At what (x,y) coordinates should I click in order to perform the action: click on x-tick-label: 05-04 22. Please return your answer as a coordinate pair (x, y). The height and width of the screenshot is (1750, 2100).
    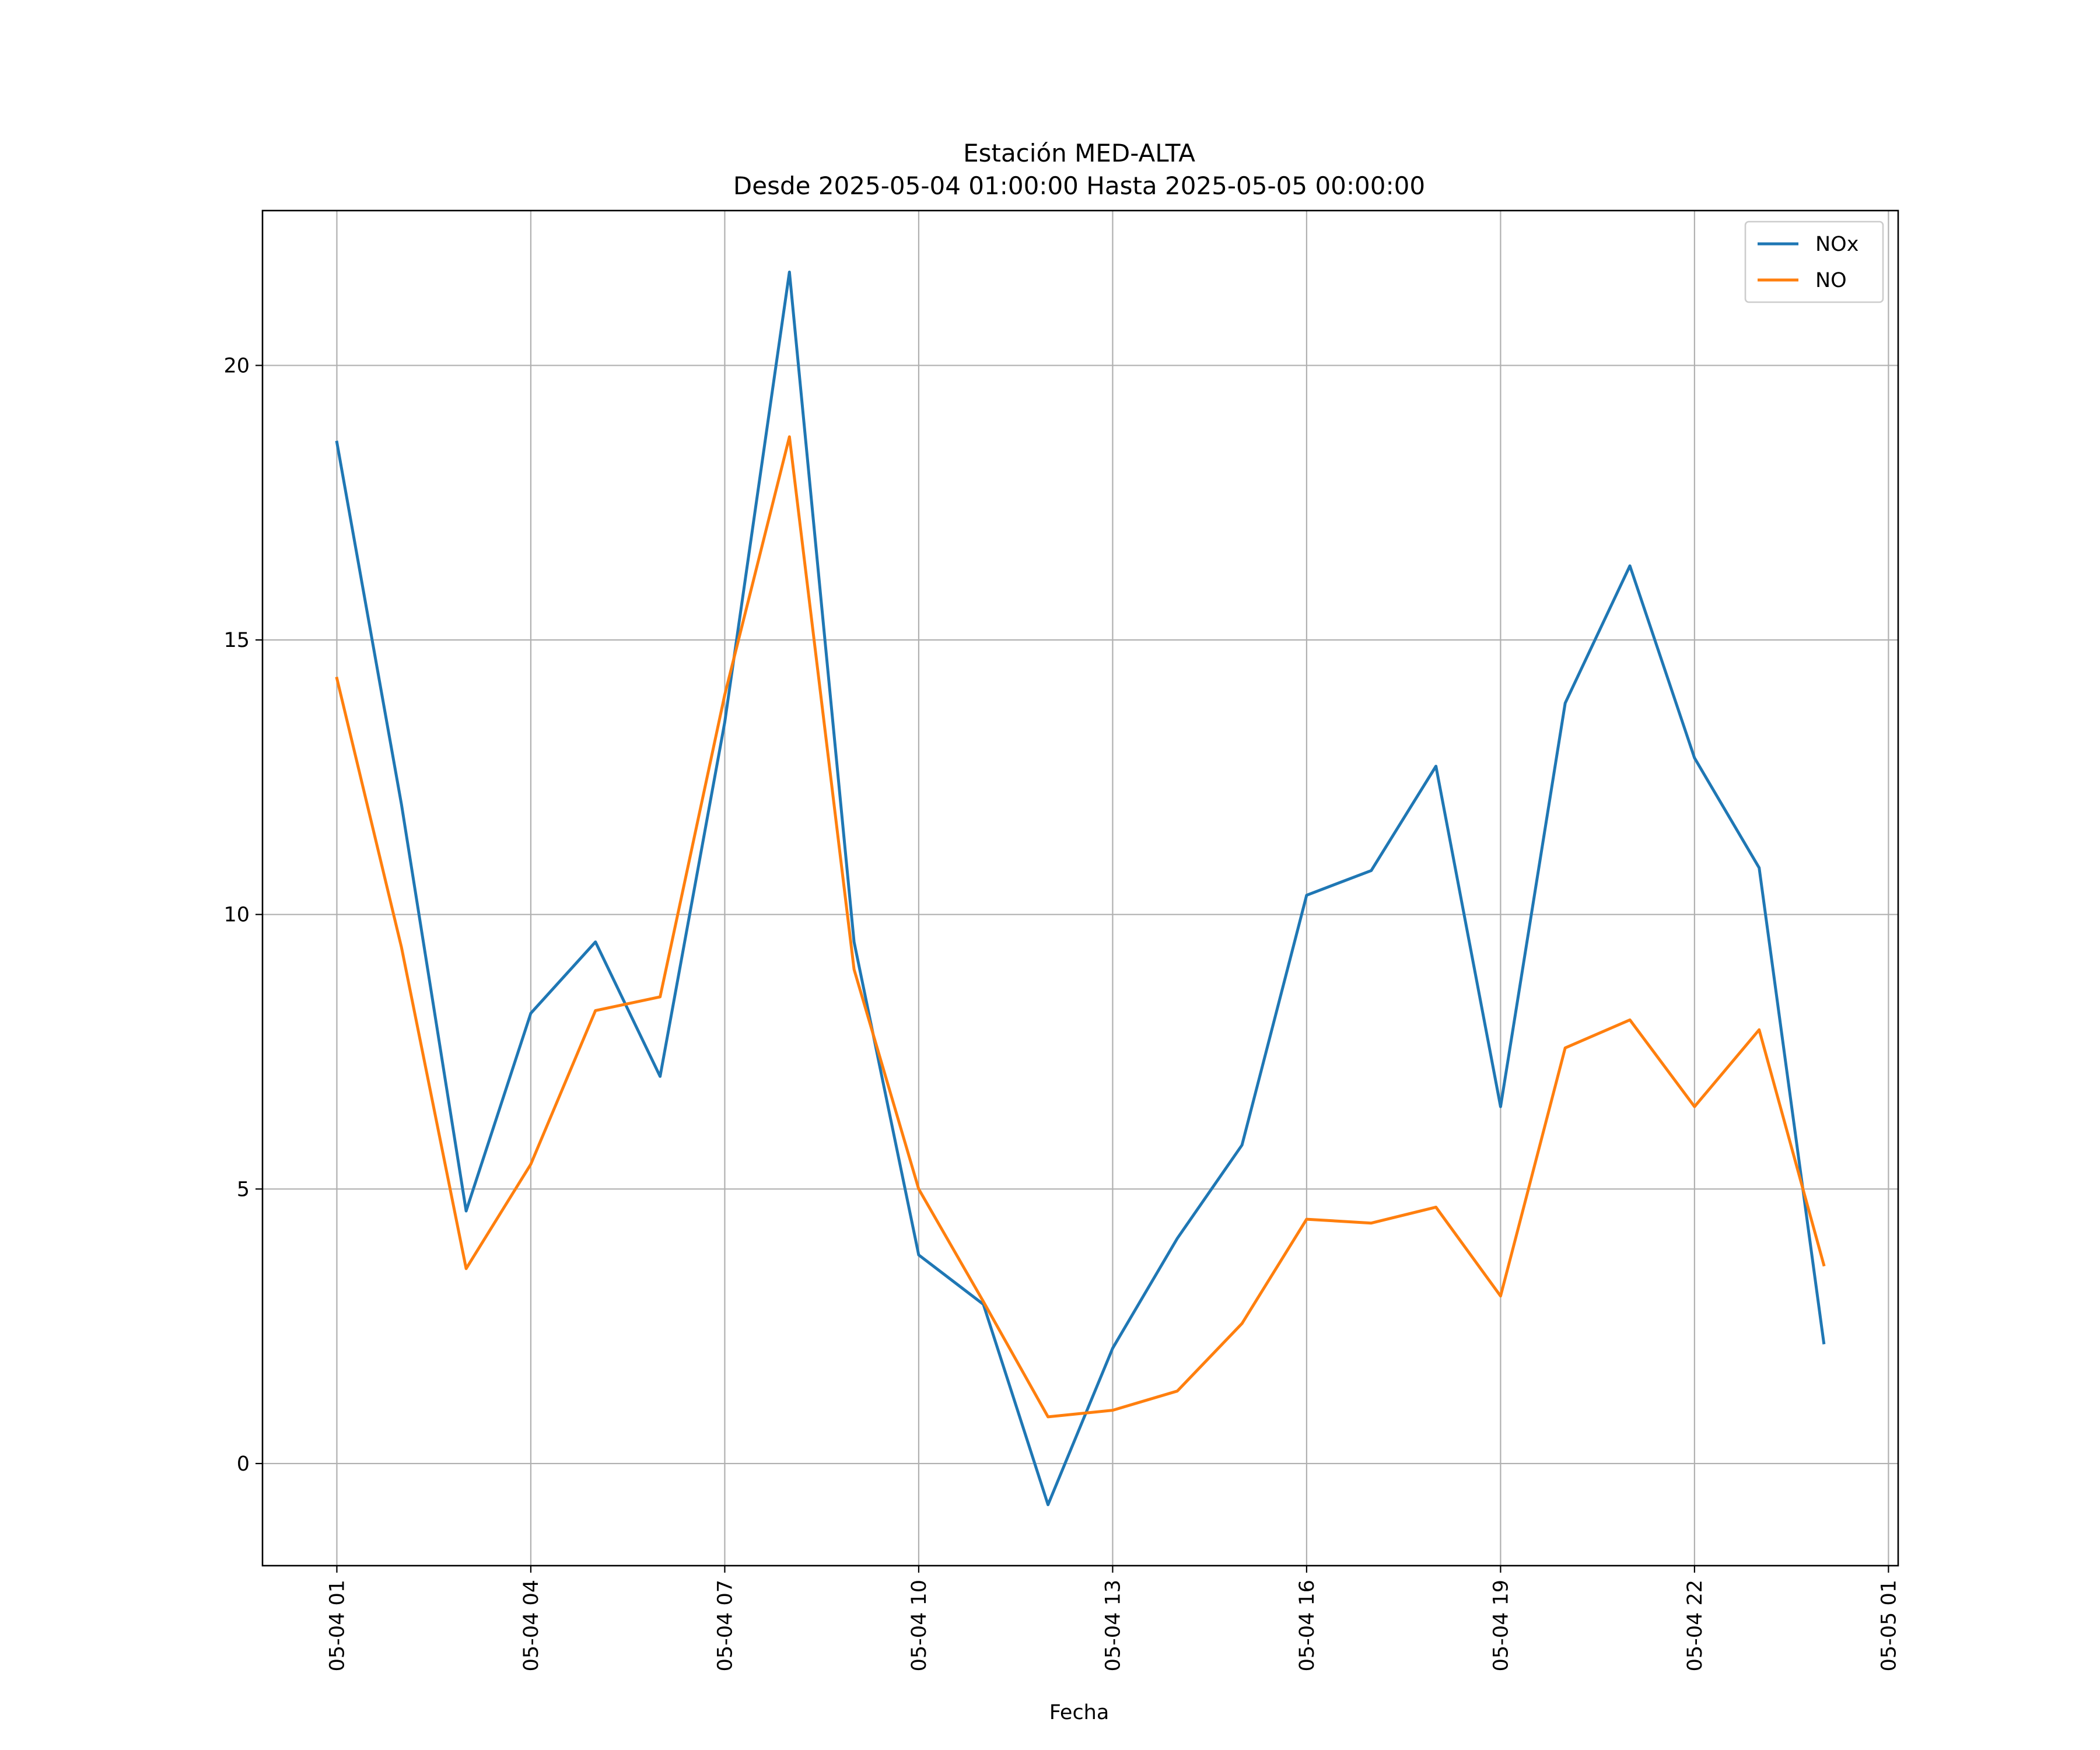
    Looking at the image, I should click on (1695, 1625).